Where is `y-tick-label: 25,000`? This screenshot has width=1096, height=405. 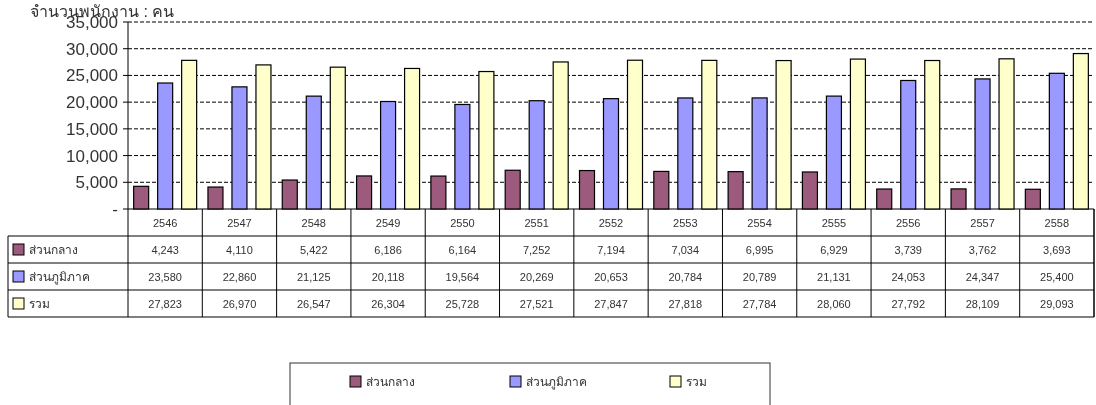 y-tick-label: 25,000 is located at coordinates (92, 76).